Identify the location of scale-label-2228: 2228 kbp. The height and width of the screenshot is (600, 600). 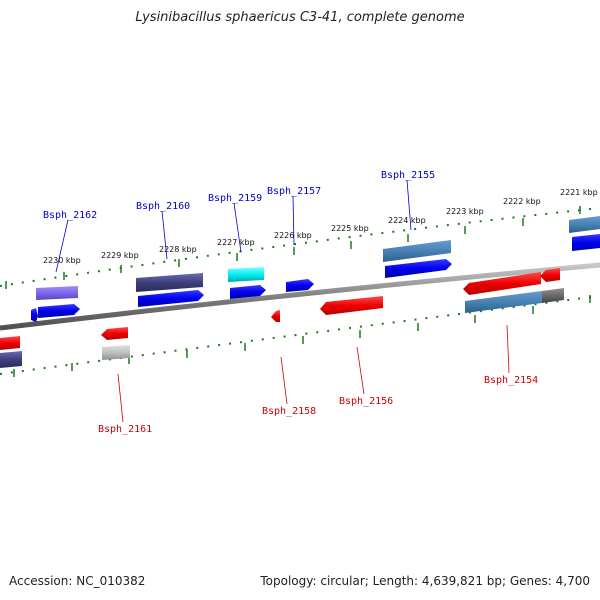
(178, 249).